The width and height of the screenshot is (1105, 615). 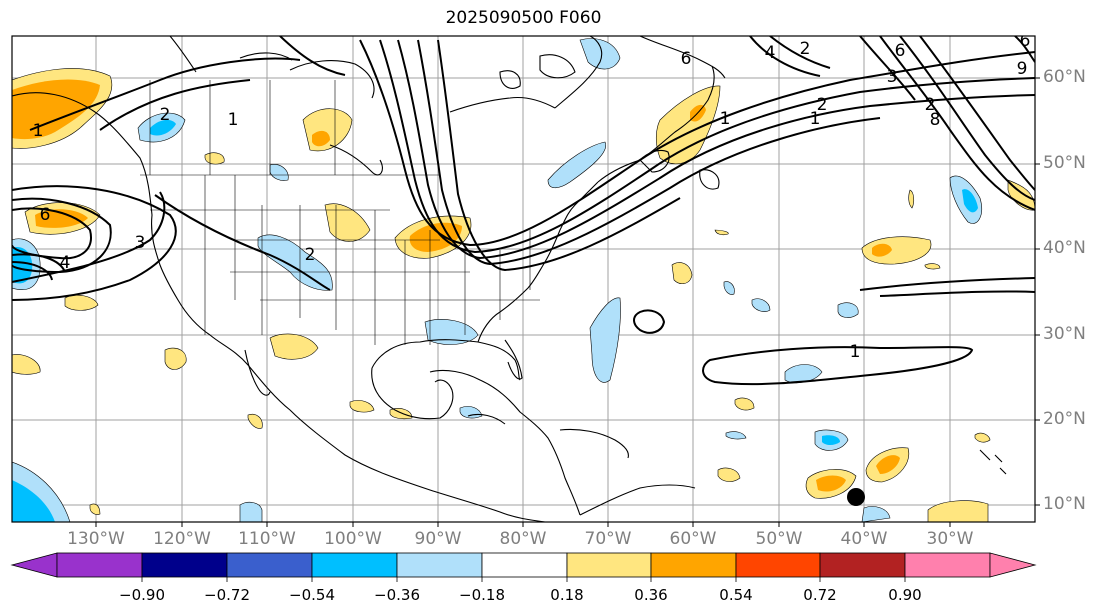 What do you see at coordinates (94, 243) in the screenshot?
I see `contour-3-west` at bounding box center [94, 243].